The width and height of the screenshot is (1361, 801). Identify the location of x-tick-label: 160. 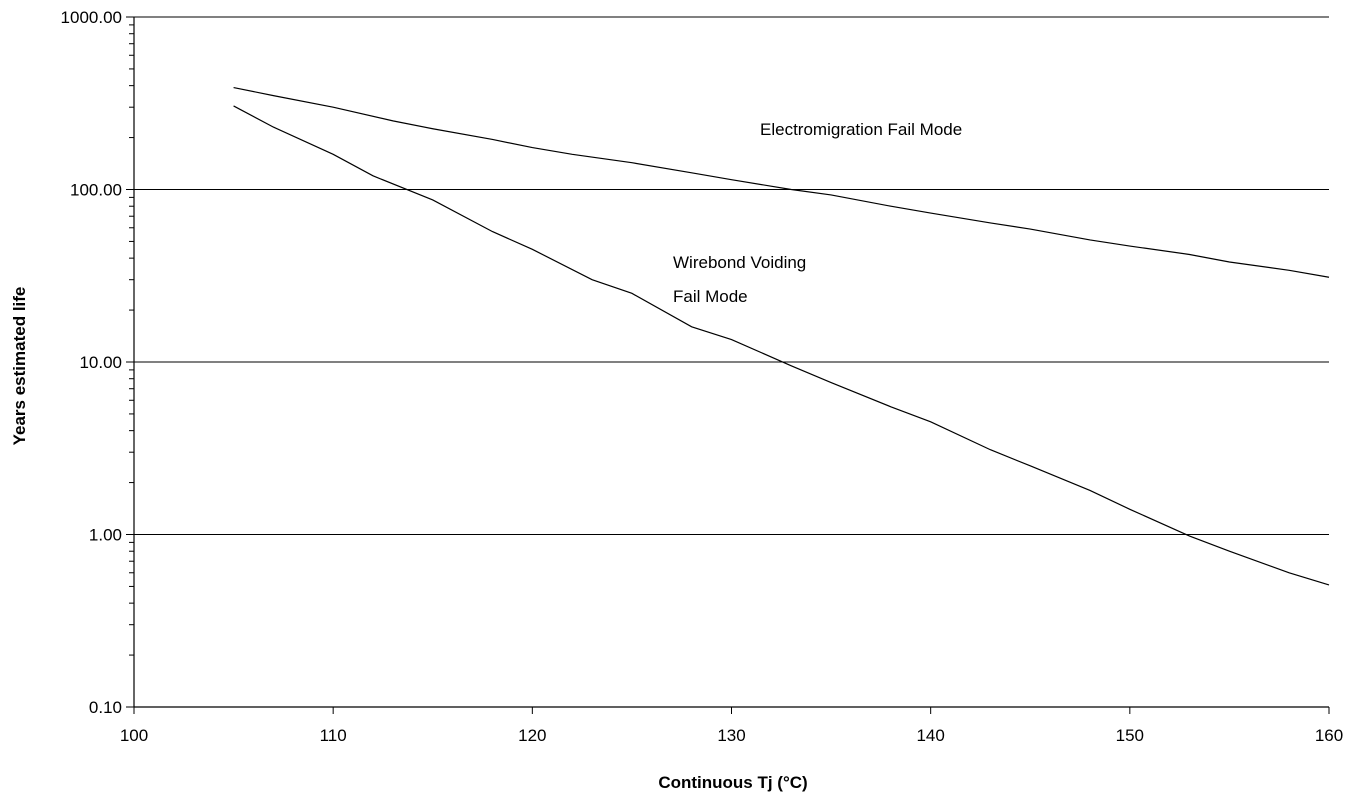
(1329, 735).